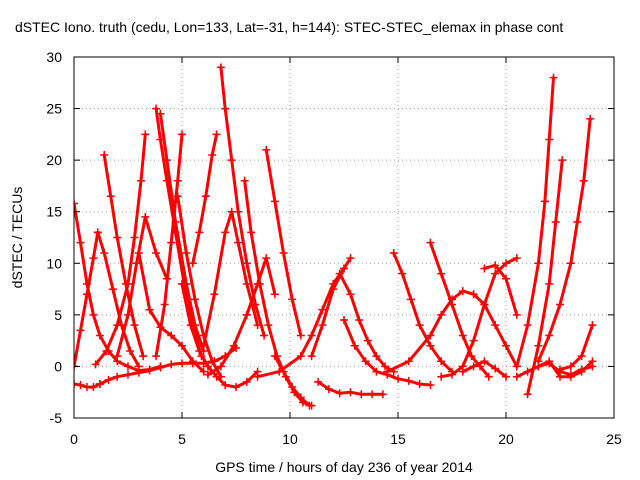 This screenshot has height=480, width=640. Describe the element at coordinates (344, 467) in the screenshot. I see `x-axis-label: GPS time / hours of day 236 of year 2014` at that location.